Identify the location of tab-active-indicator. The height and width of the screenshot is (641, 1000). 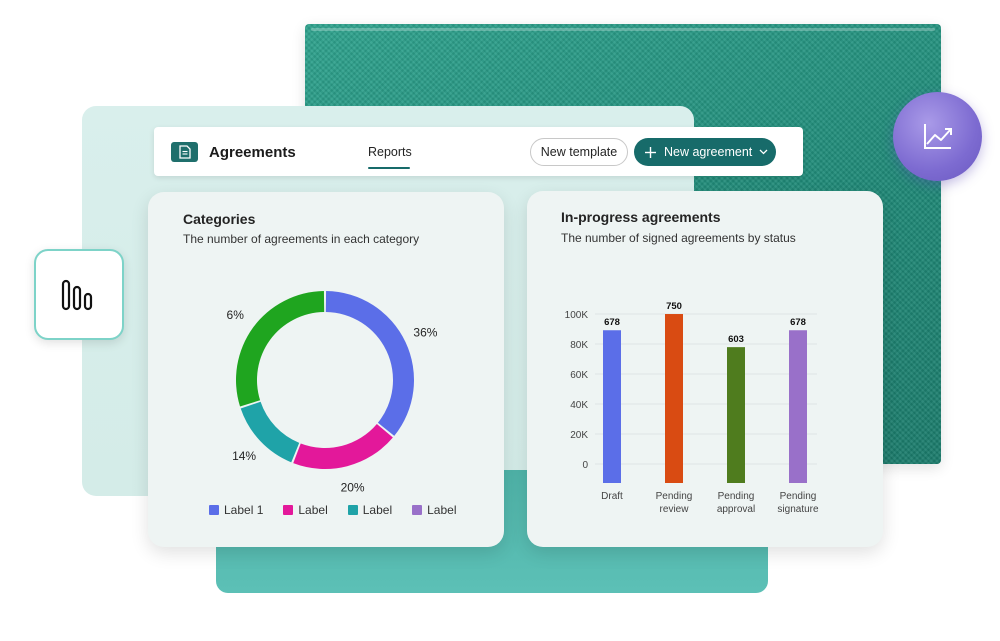
(389, 168).